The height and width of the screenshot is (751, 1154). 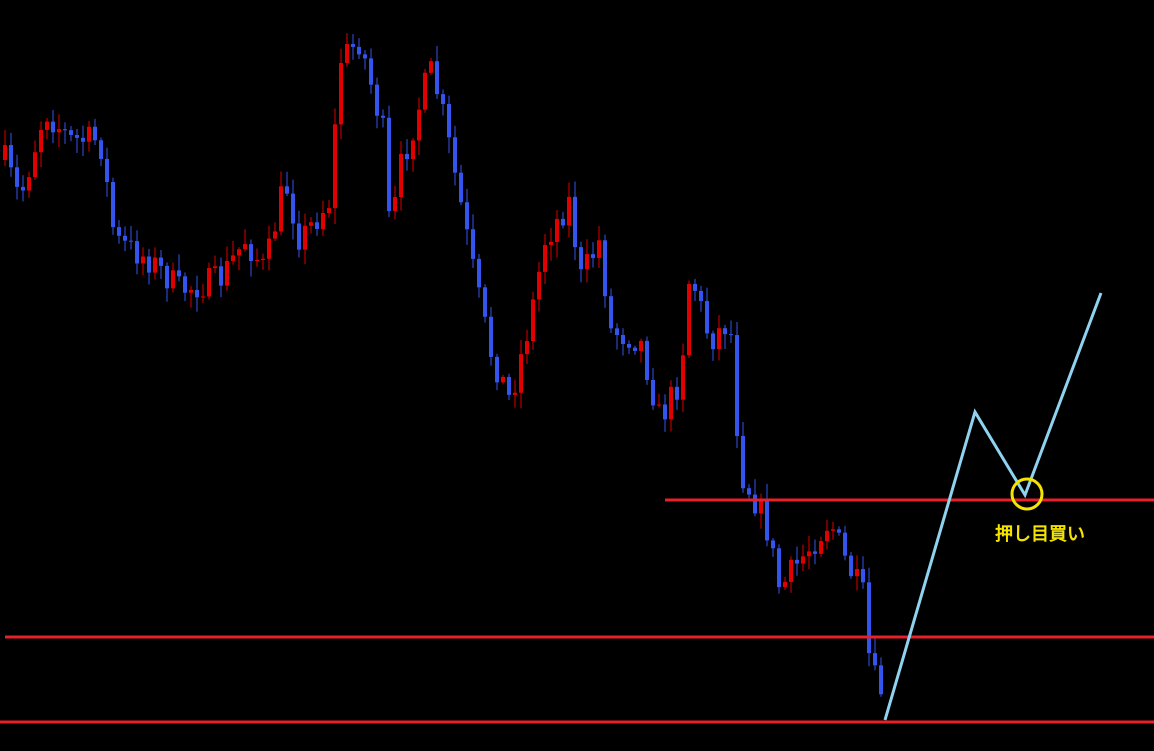 I want to click on entry-marker, so click(x=1027, y=494).